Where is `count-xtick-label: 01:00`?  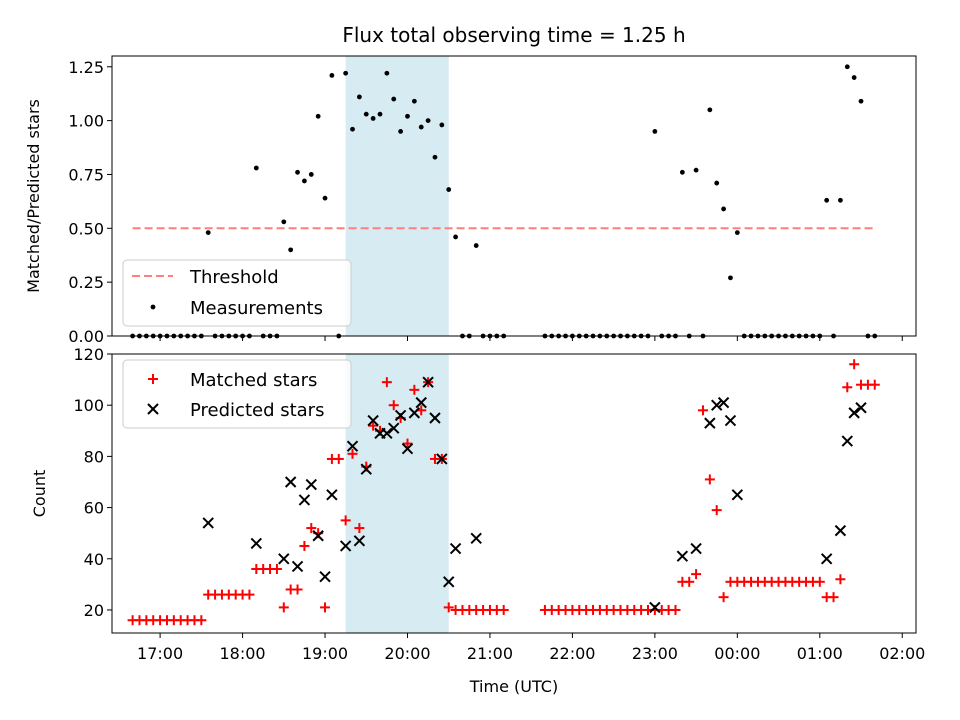 count-xtick-label: 01:00 is located at coordinates (820, 653).